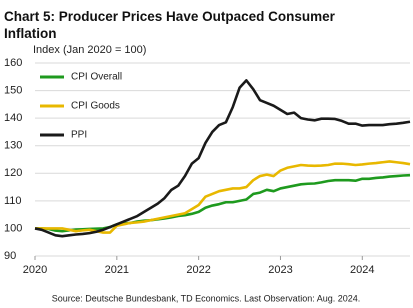 The width and height of the screenshot is (413, 308). What do you see at coordinates (79, 135) in the screenshot?
I see `legend-label: PPI` at bounding box center [79, 135].